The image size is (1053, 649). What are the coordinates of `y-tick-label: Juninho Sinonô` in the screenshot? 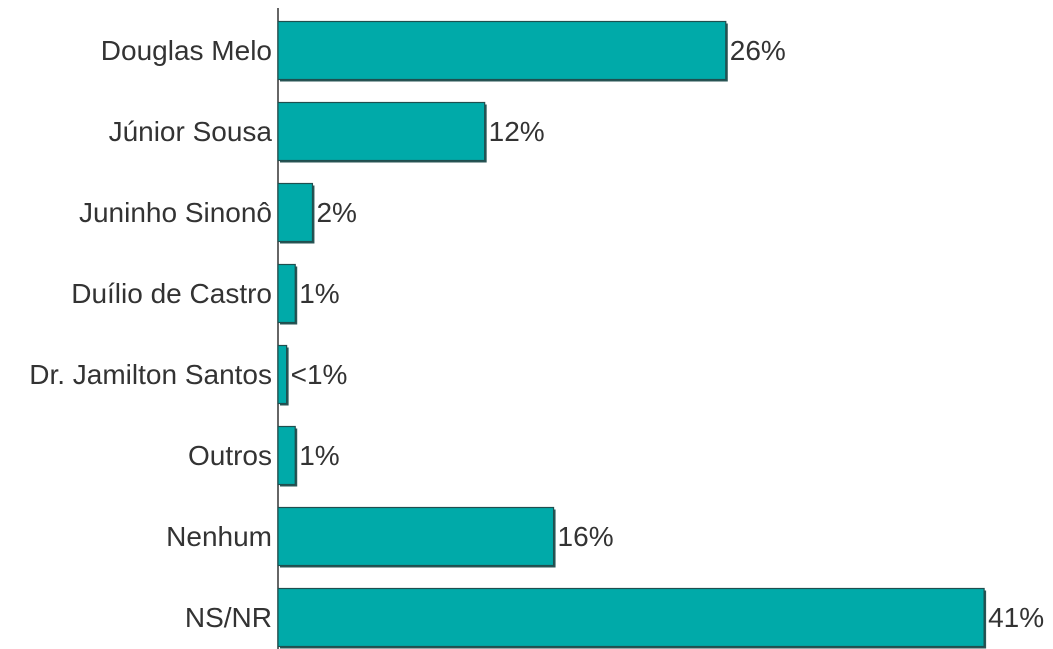 It's located at (175, 212).